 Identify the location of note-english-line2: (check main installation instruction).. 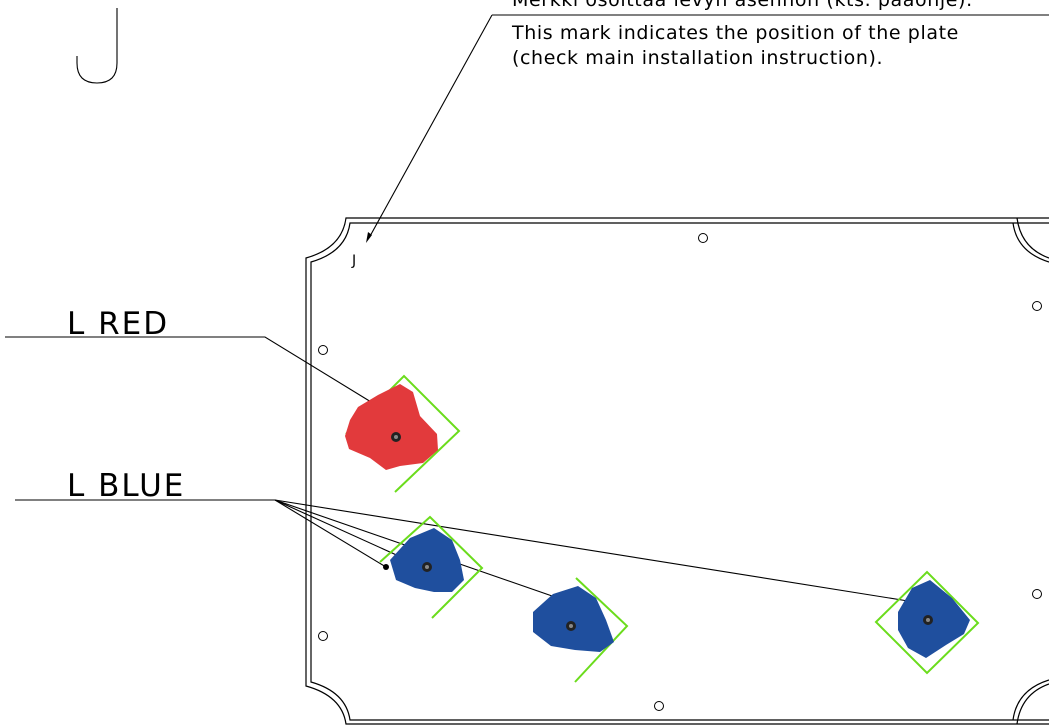
(697, 58).